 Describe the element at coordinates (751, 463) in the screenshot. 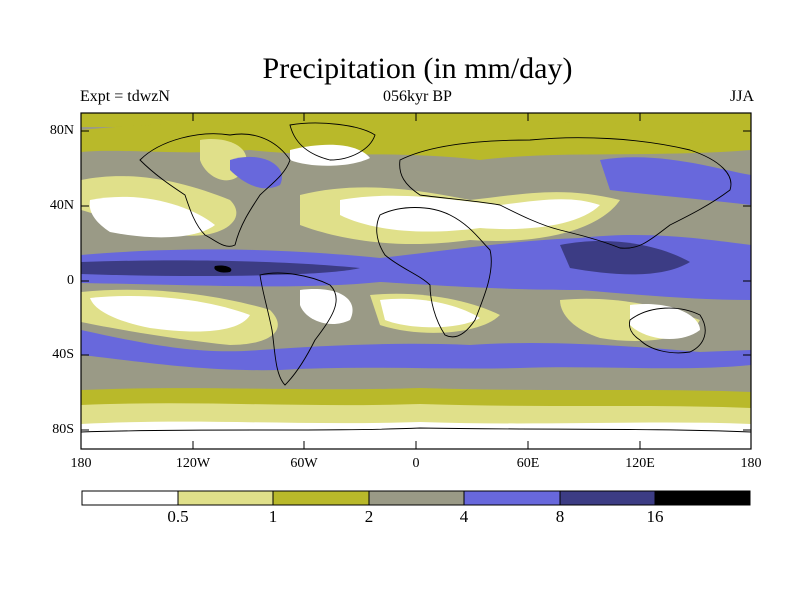

I see `lon-label-180e: 180` at that location.